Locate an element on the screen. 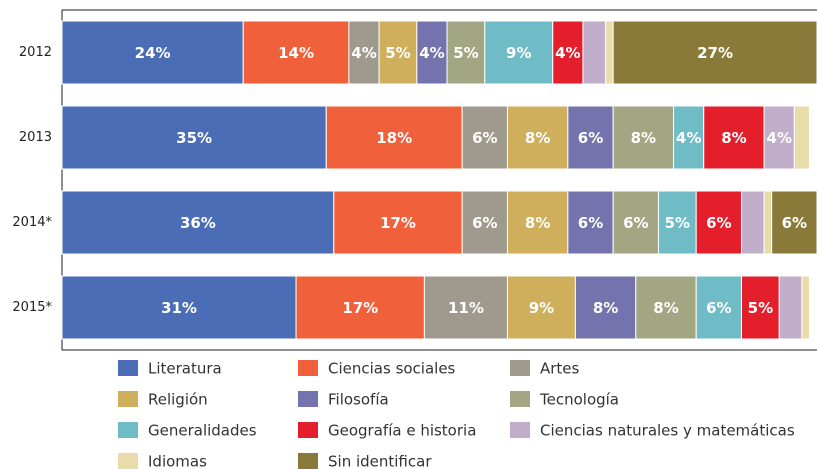  data-label: 31% is located at coordinates (179, 308).